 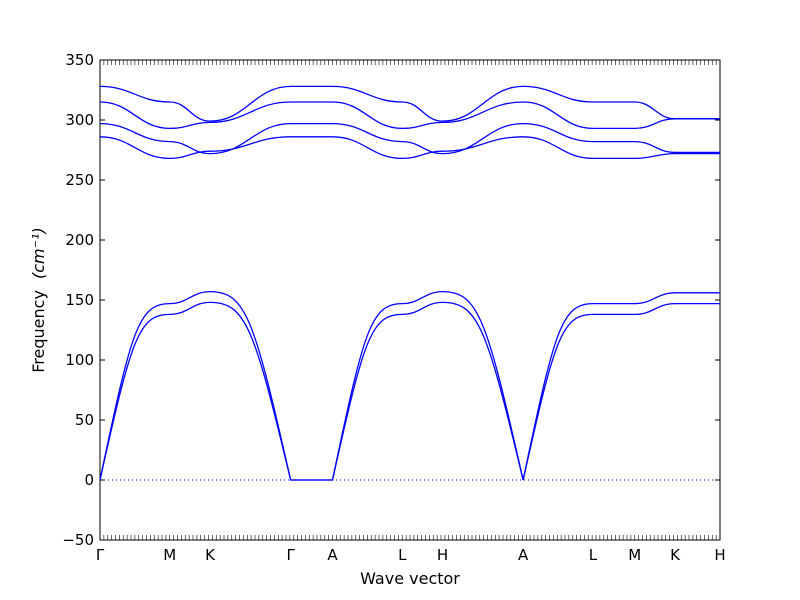 What do you see at coordinates (79, 300) in the screenshot?
I see `y-tick-label: 150` at bounding box center [79, 300].